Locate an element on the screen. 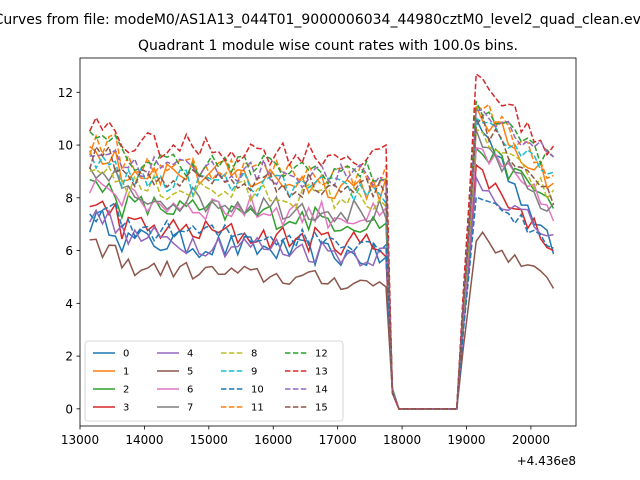 This screenshot has width=640, height=480. x-tick-label-13000: 13000 is located at coordinates (80, 440).